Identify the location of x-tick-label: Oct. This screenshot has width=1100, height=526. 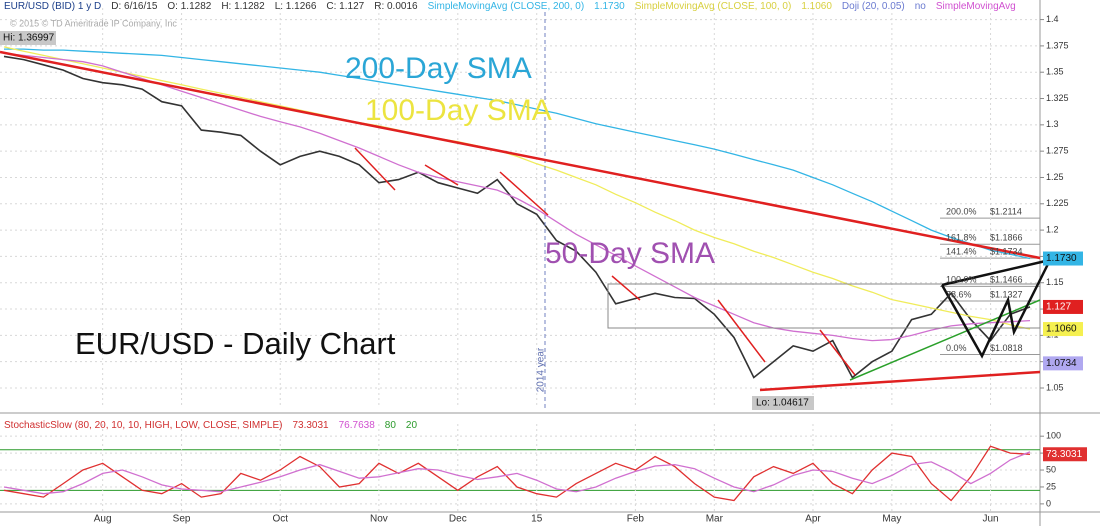
(280, 519).